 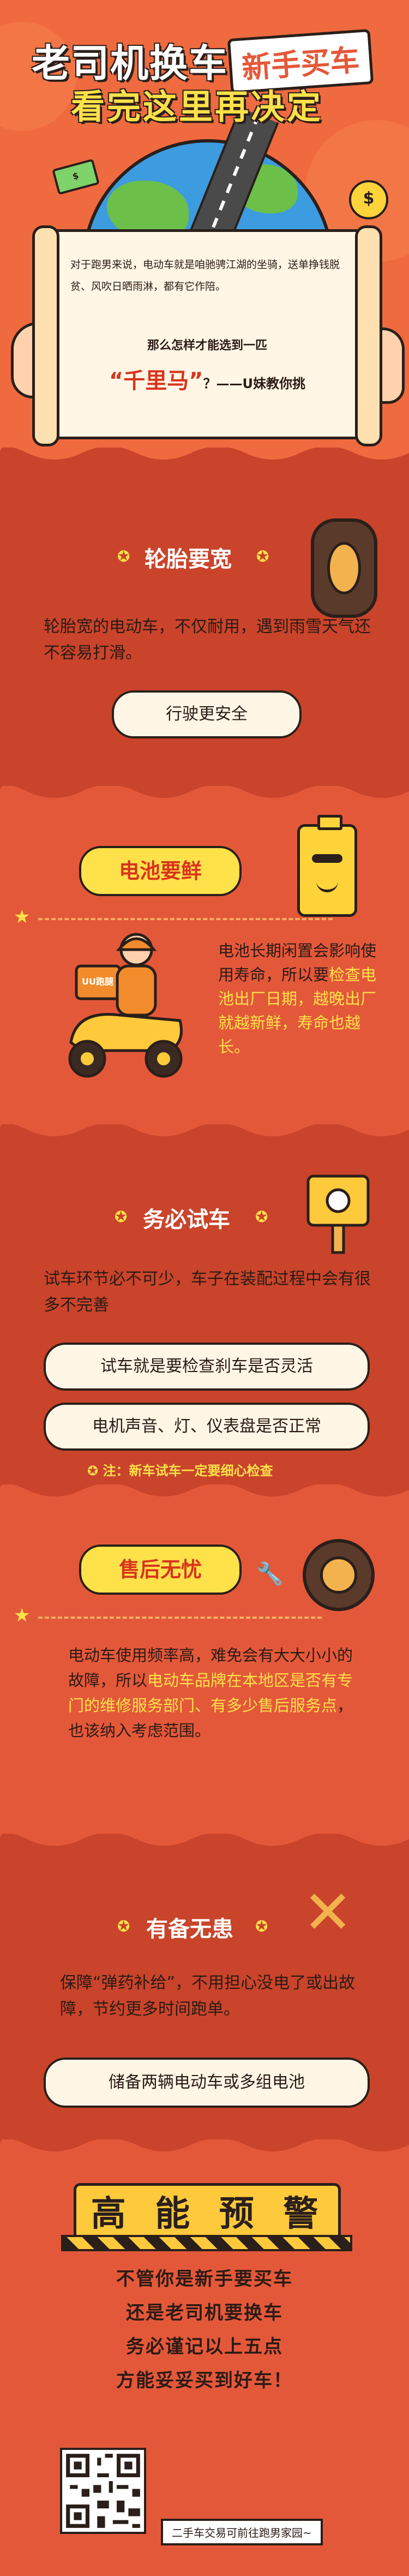 I want to click on qr-code-icon, so click(x=103, y=2491).